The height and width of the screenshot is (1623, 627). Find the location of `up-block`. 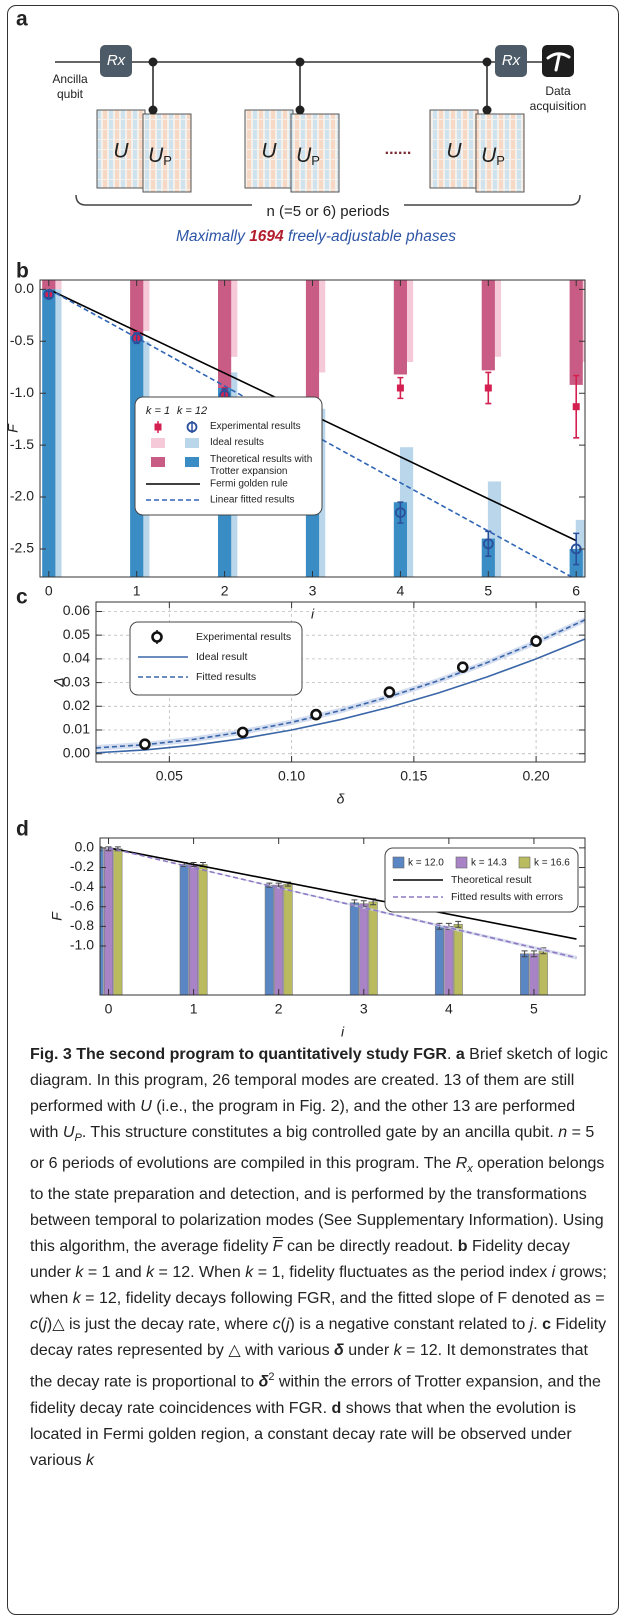

up-block is located at coordinates (167, 153).